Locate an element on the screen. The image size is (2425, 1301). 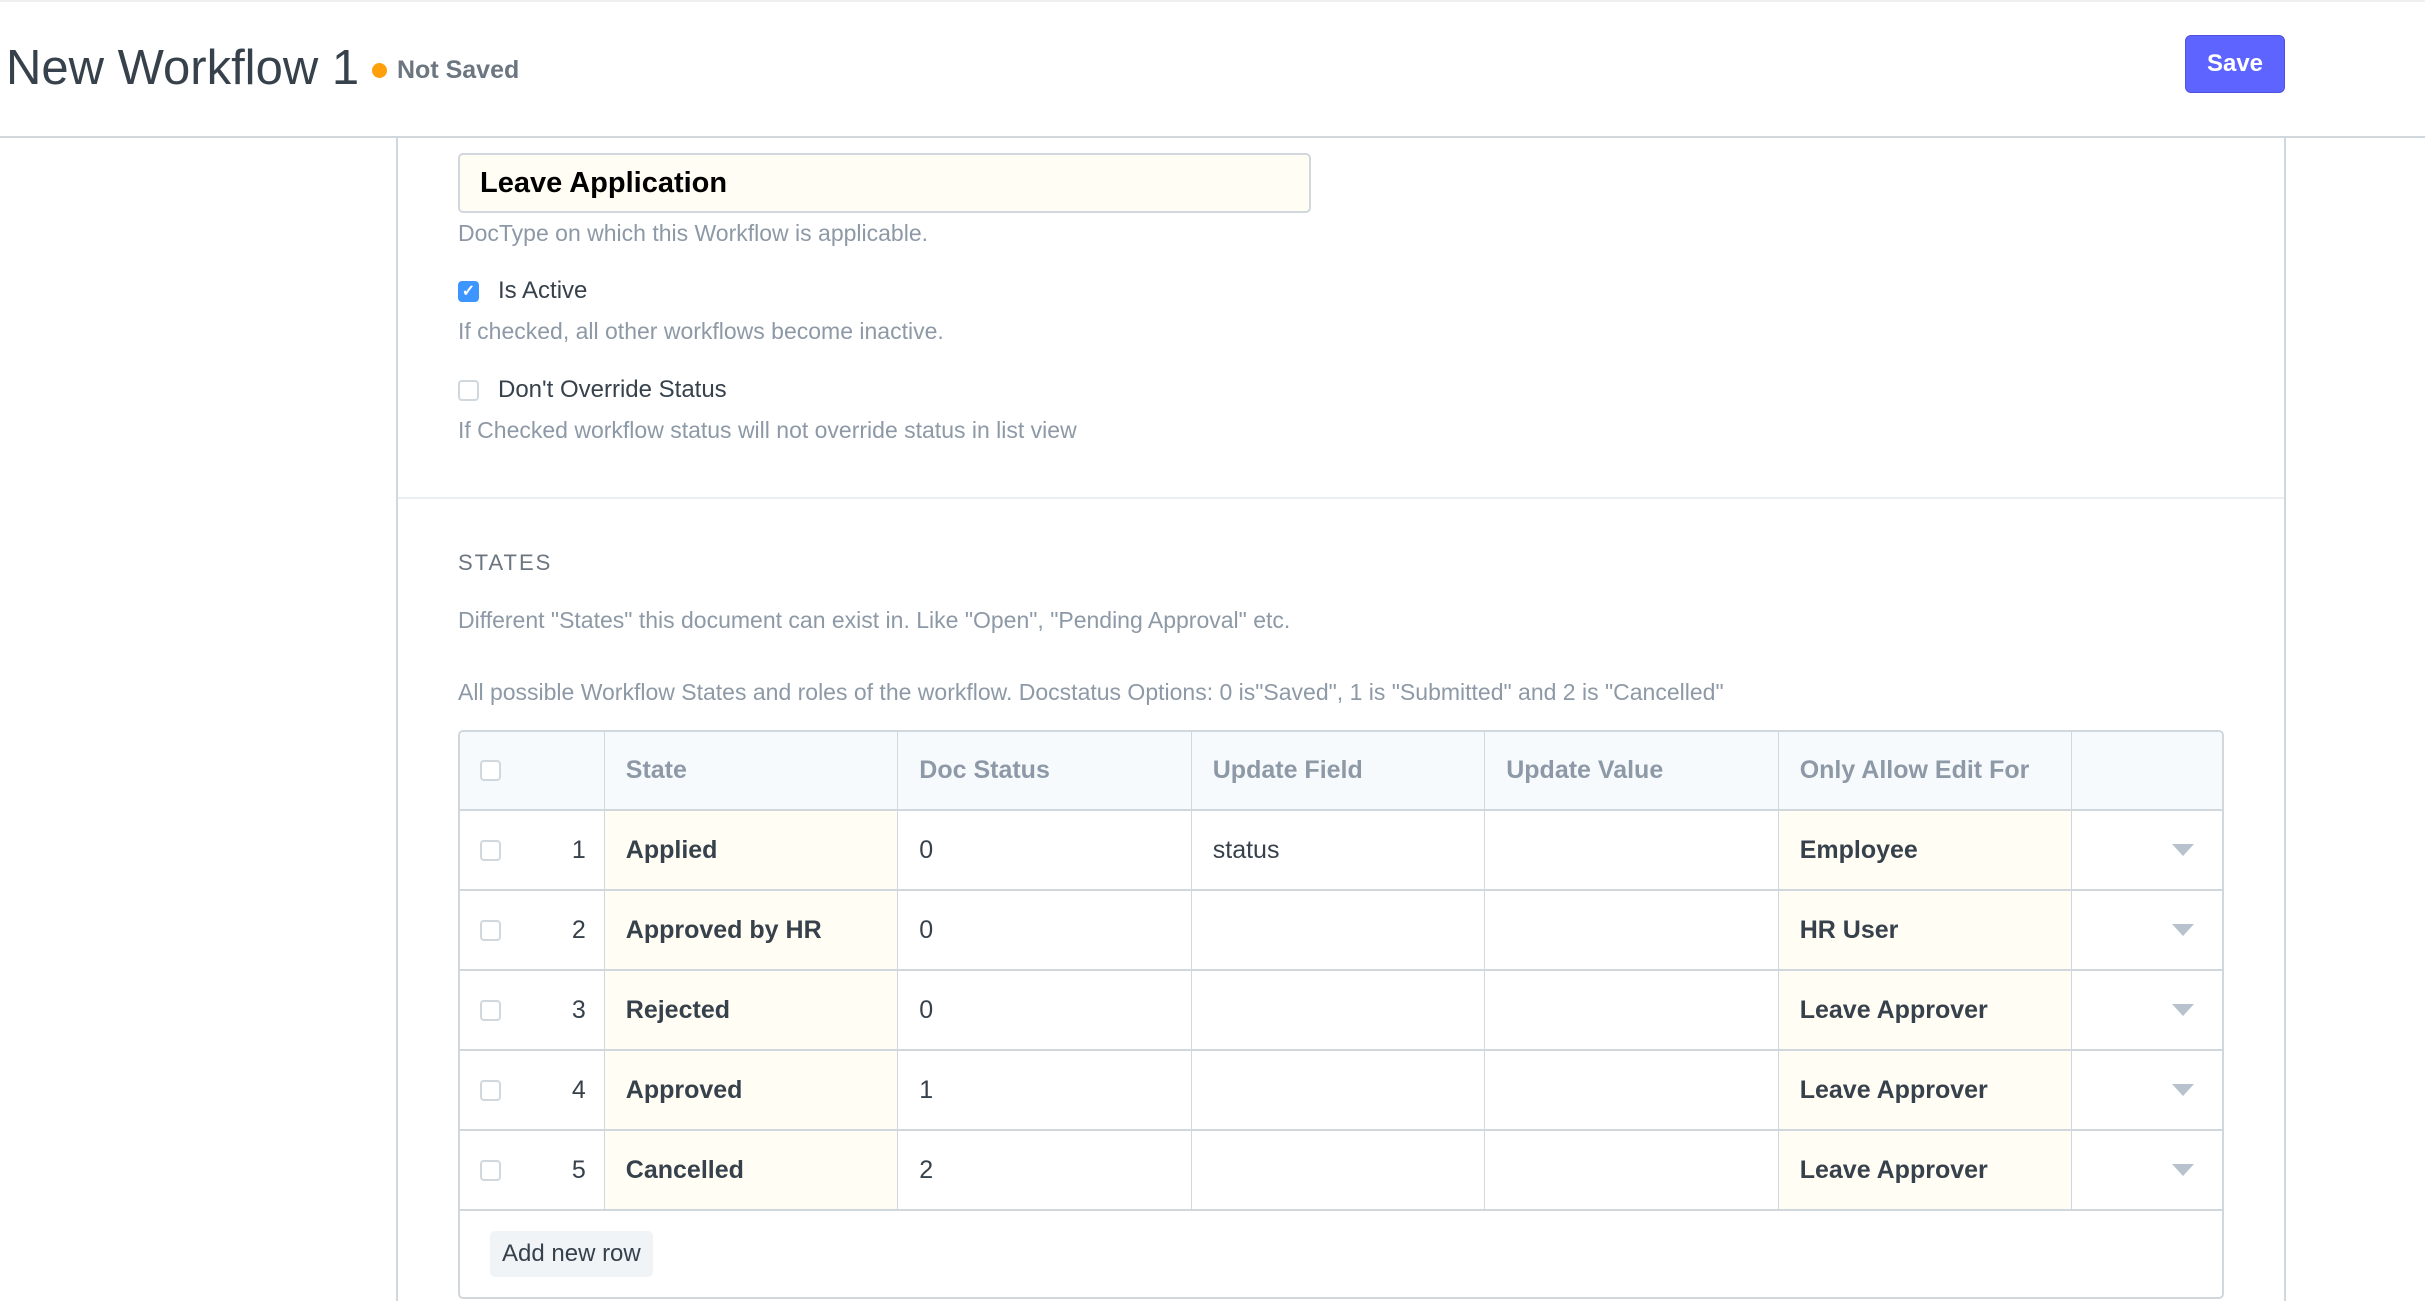
state-cell: Approved is located at coordinates (751, 1090).